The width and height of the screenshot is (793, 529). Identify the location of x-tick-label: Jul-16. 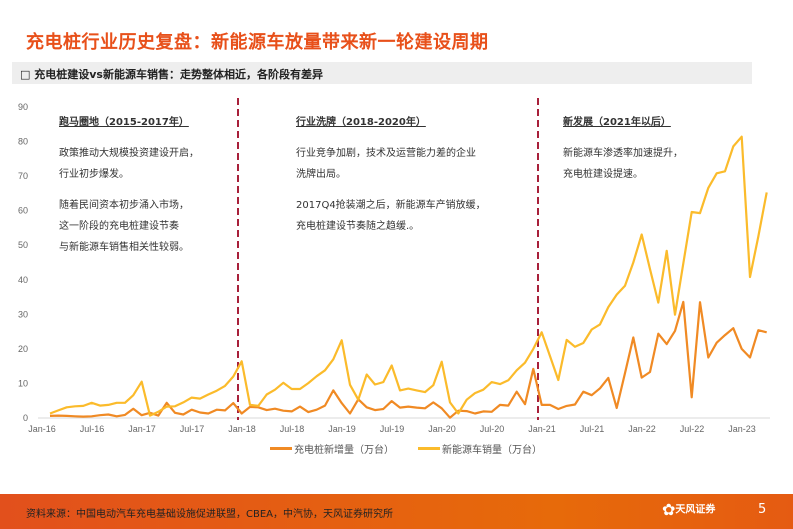
(92, 429).